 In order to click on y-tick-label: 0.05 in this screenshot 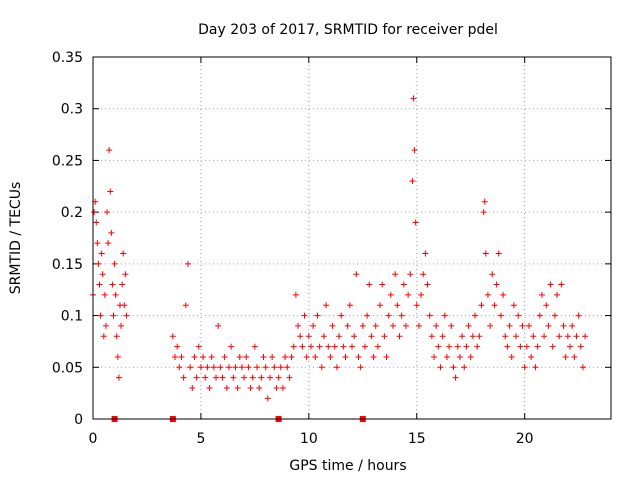, I will do `click(67, 368)`.